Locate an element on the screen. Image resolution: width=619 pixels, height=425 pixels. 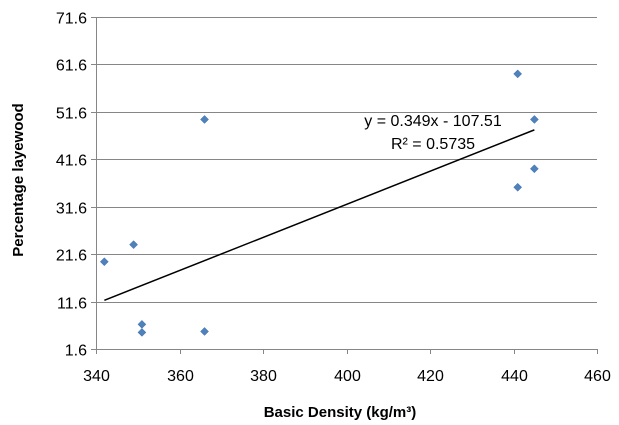
x-tick-label: 420 is located at coordinates (430, 376).